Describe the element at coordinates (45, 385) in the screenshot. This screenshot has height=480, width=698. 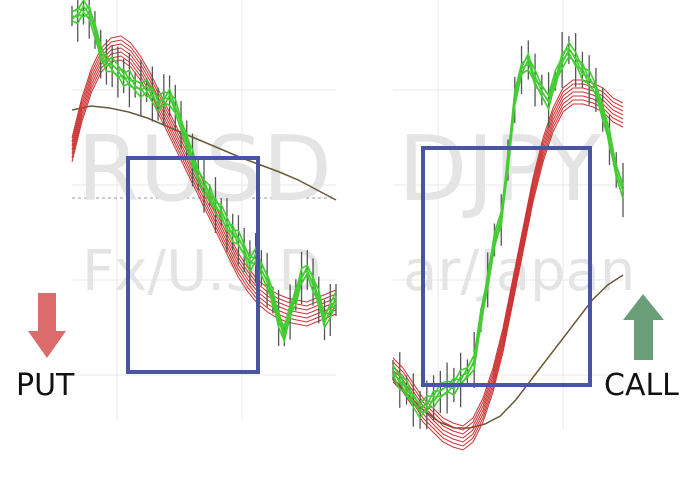
I see `put-label: PUT` at that location.